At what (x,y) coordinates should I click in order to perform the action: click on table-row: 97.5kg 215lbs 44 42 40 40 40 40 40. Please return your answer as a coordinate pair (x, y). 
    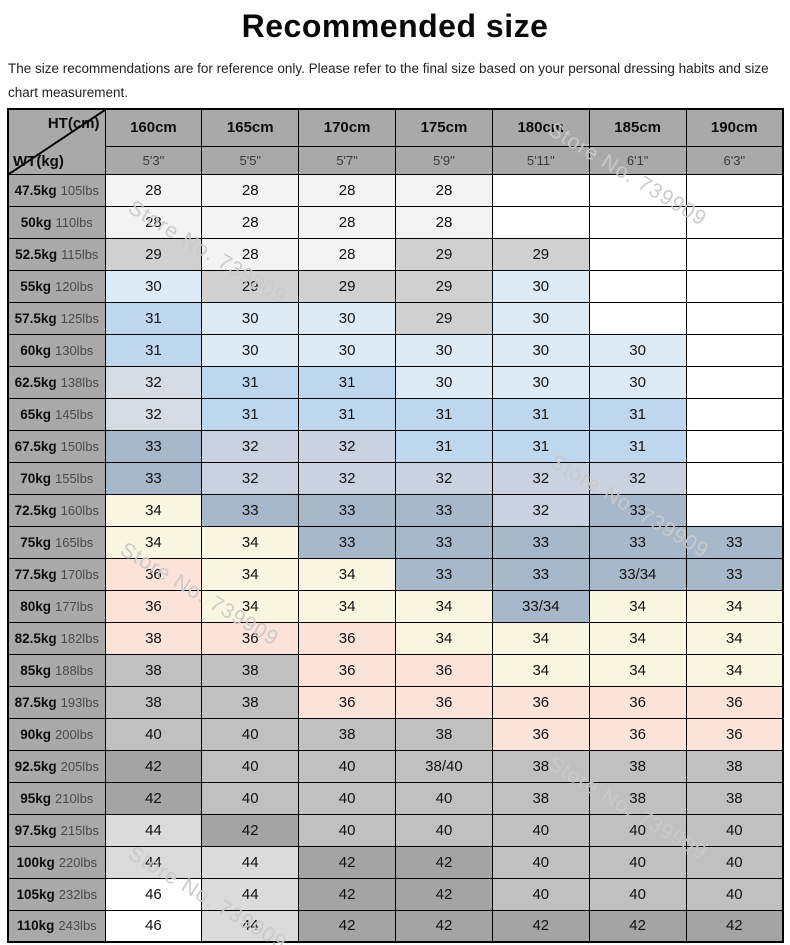
    Looking at the image, I should click on (395, 830).